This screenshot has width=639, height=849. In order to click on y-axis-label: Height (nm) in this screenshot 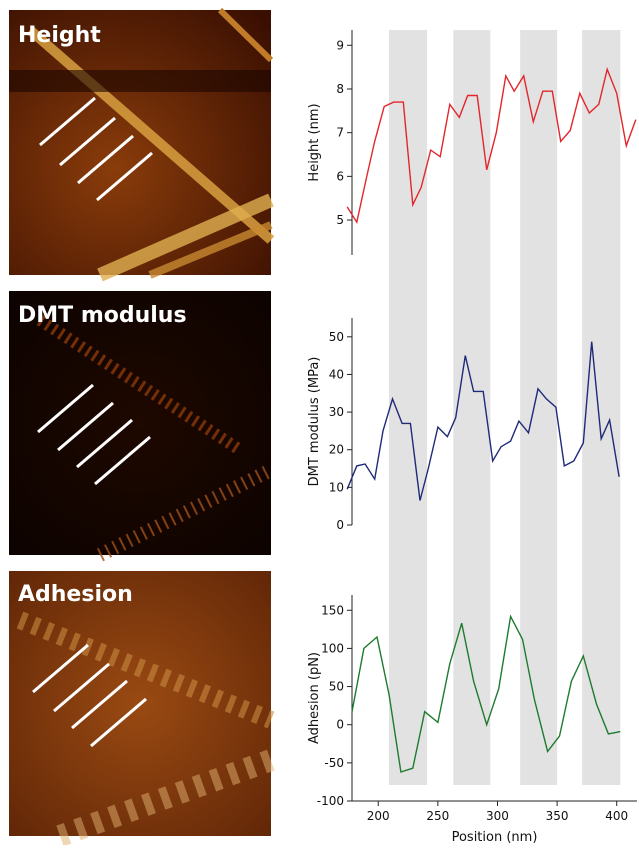, I will do `click(314, 142)`.